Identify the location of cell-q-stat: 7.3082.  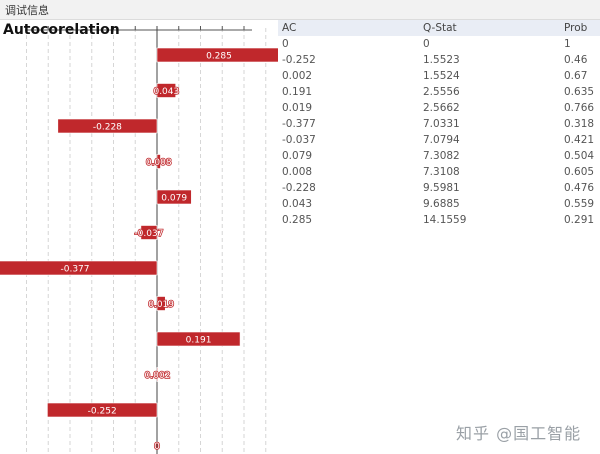
(441, 156).